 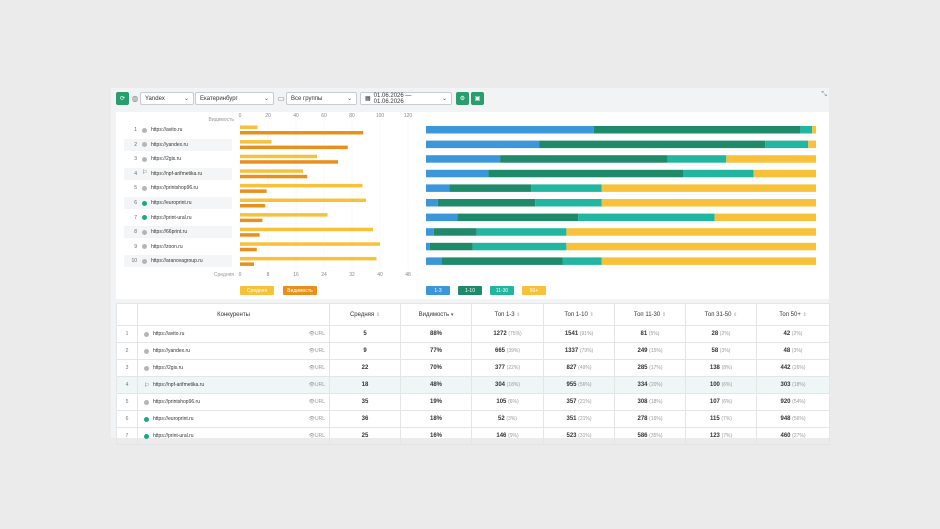 I want to click on site-name: https://66print.ru, so click(x=169, y=232).